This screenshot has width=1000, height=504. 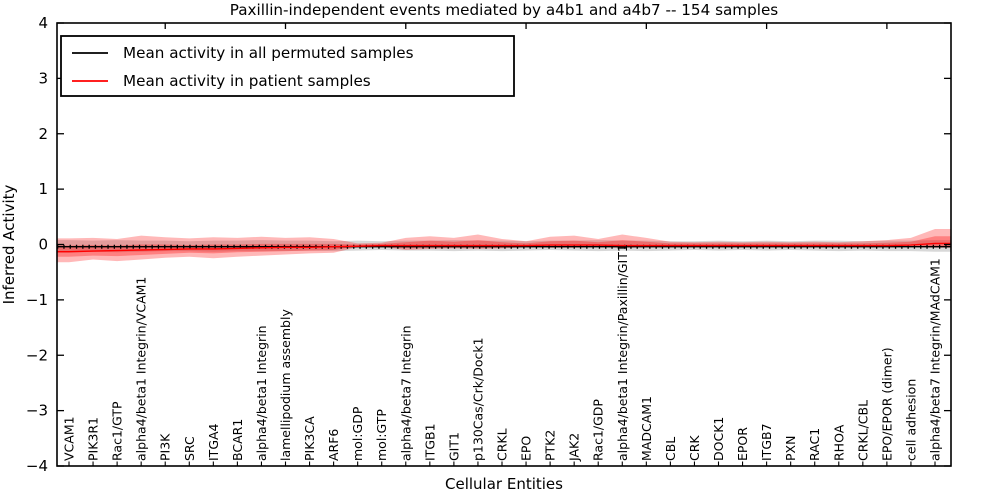 I want to click on legend-label-permuted: Mean activity in all permuted samples, so click(x=268, y=53).